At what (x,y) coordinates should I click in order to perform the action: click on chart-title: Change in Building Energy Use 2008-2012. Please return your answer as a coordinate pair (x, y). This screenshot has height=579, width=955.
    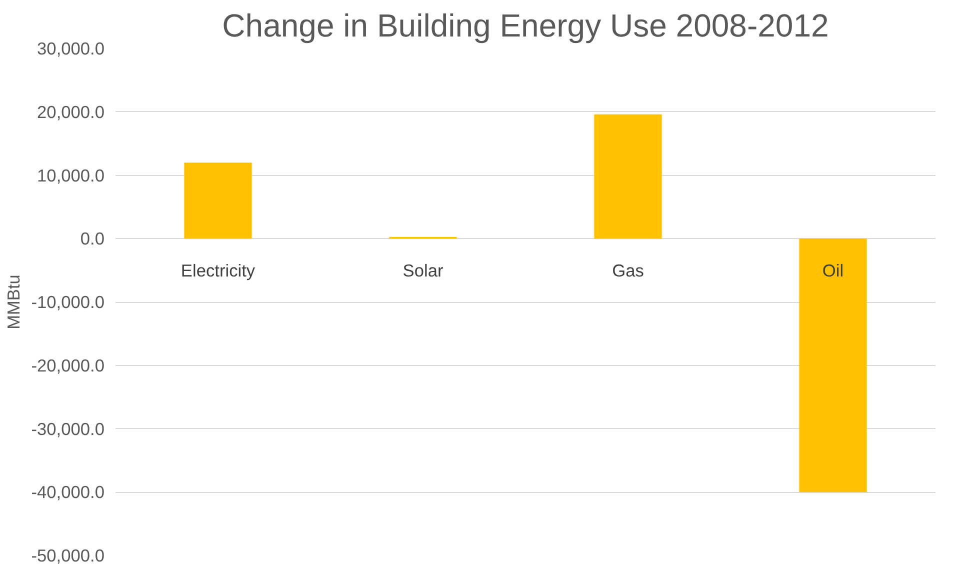
    Looking at the image, I should click on (525, 26).